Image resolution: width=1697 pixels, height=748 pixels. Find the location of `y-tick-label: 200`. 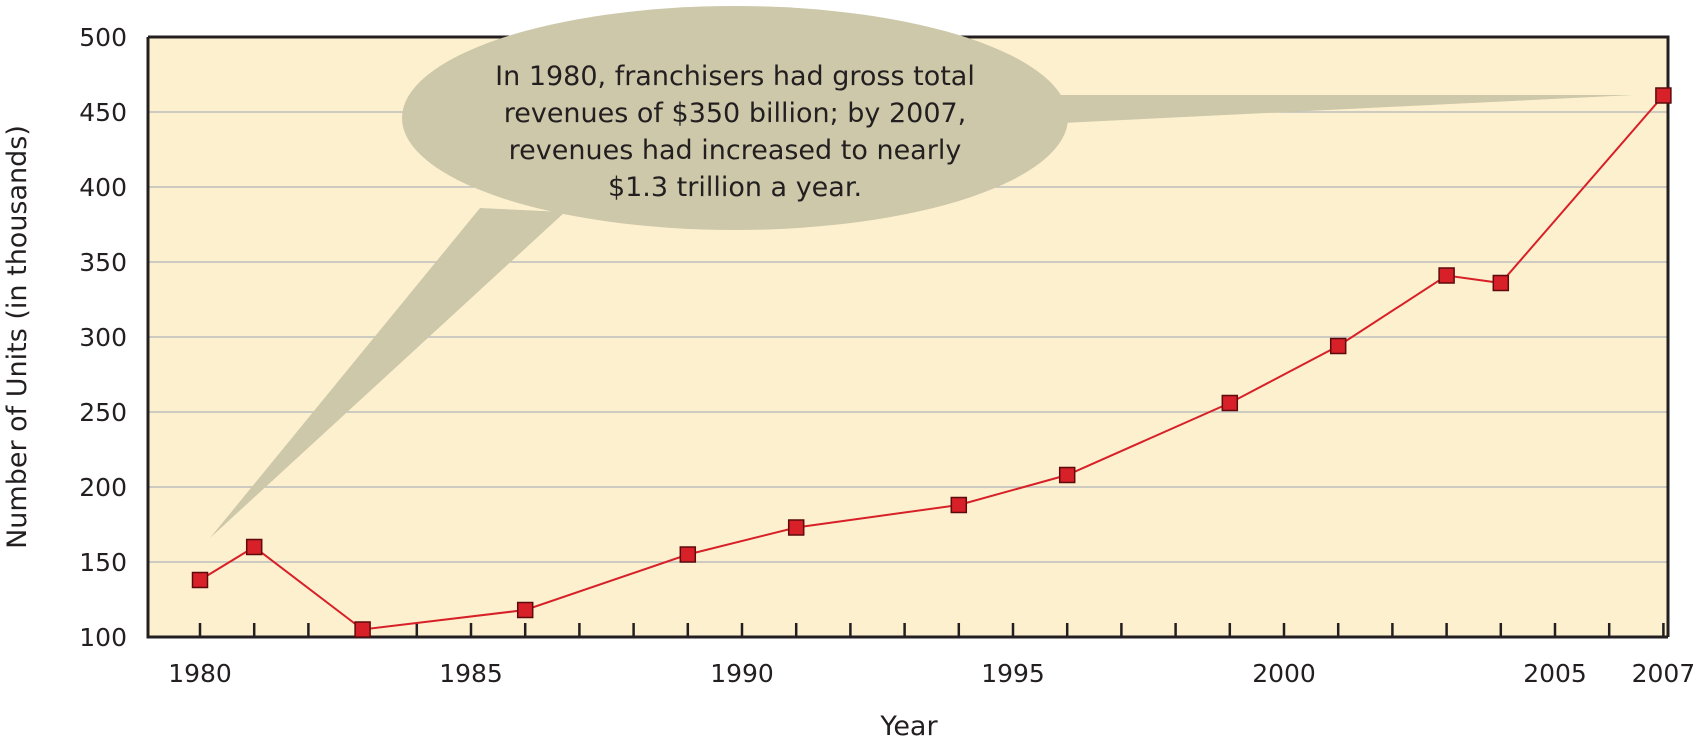

y-tick-label: 200 is located at coordinates (103, 487).